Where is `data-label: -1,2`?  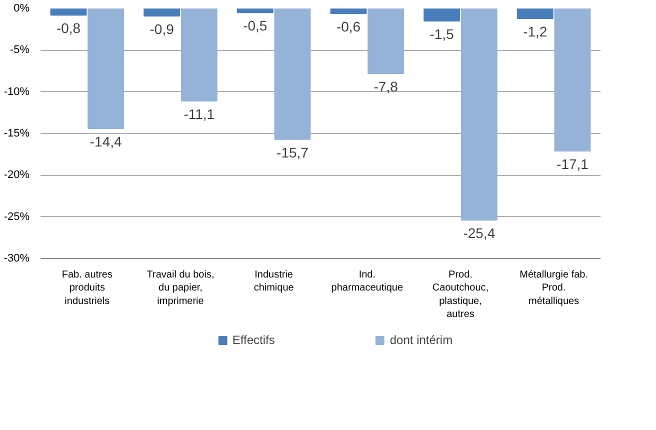
data-label: -1,2 is located at coordinates (535, 32).